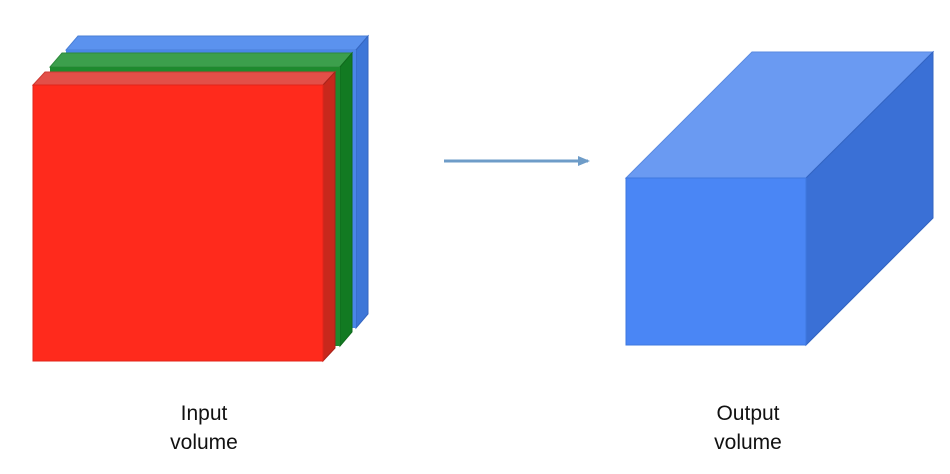  Describe the element at coordinates (362, 182) in the screenshot. I see `blue-layer-side` at that location.